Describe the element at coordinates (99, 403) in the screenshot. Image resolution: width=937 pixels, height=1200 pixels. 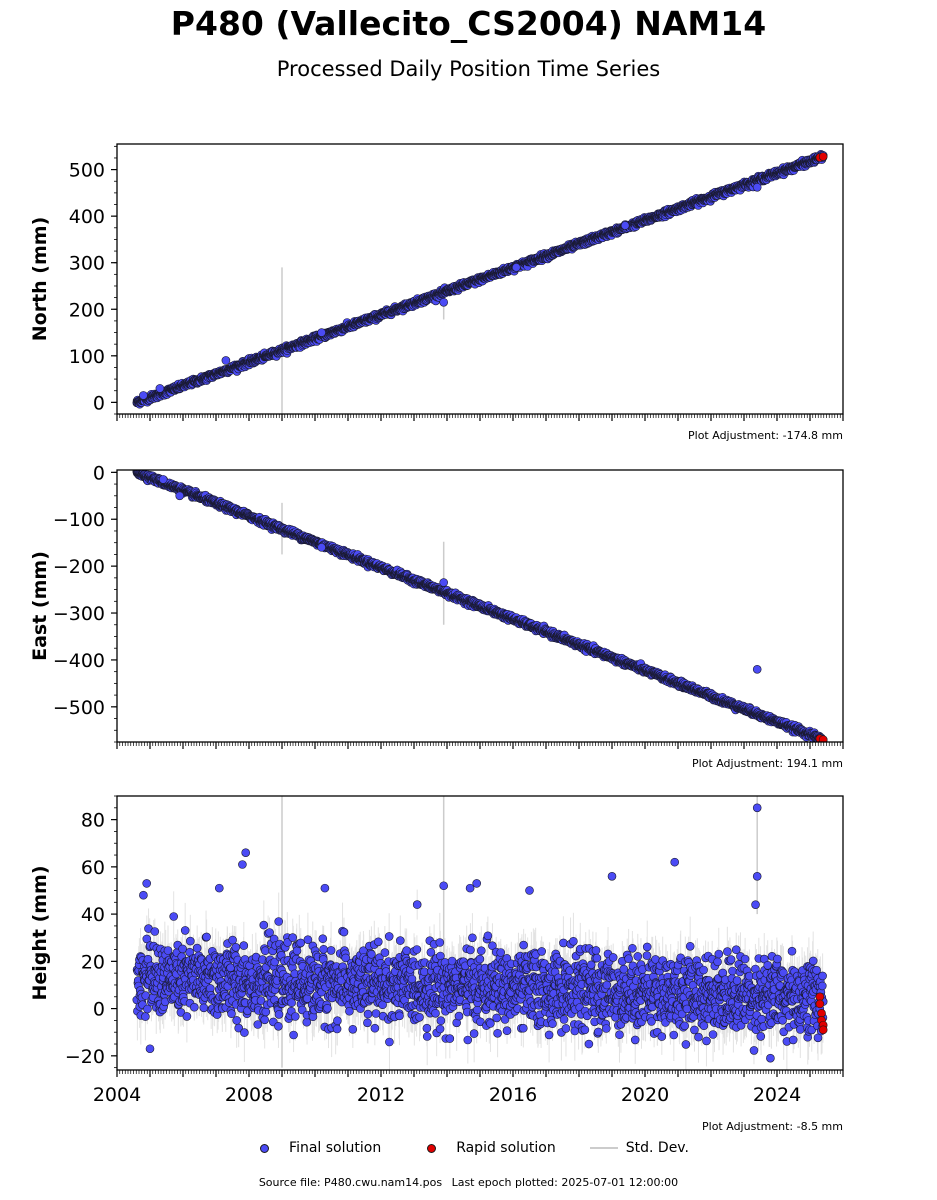
I see `y-tick-label: 0` at that location.